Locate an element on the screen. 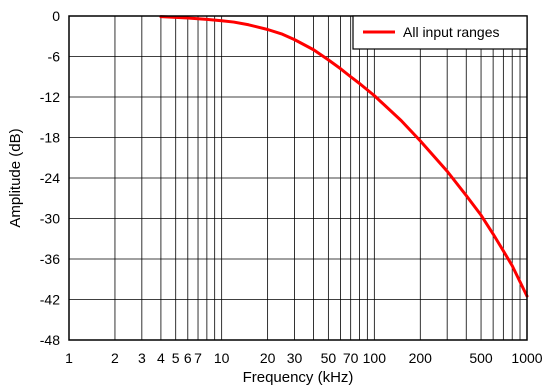 The image size is (544, 388). y-tick-label: -18 is located at coordinates (50, 138).